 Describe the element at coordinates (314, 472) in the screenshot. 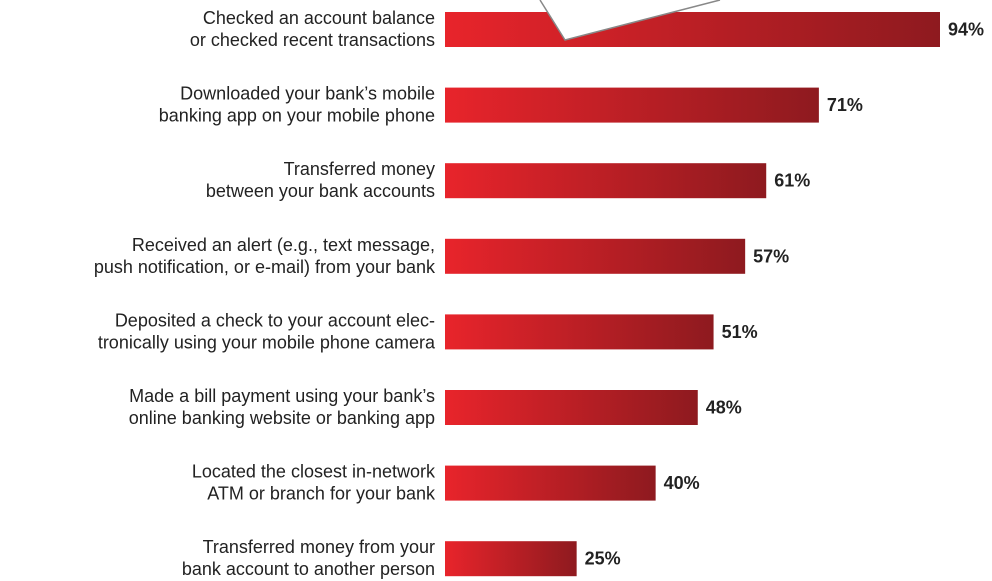

I see `category-label-7-line-1: Located the closest in-network` at that location.